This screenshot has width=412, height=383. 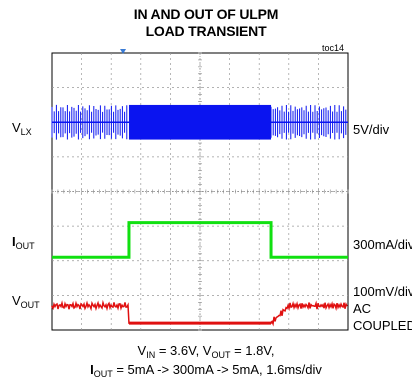 I want to click on chart-title-line1: IN AND OUT OF ULPM, so click(x=206, y=14).